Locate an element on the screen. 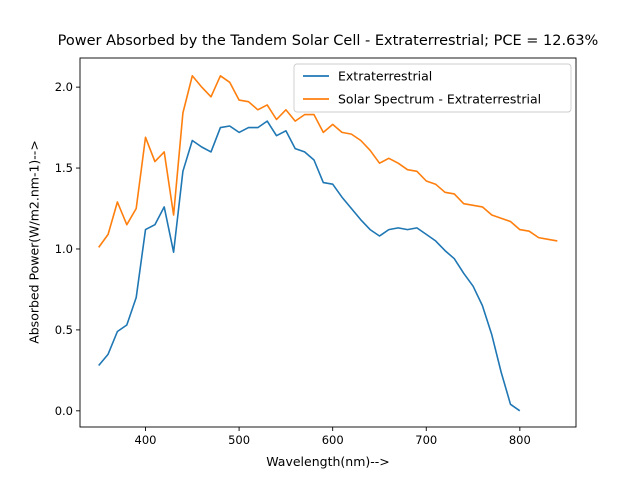  y-tick-label: 1.5 is located at coordinates (64, 168).